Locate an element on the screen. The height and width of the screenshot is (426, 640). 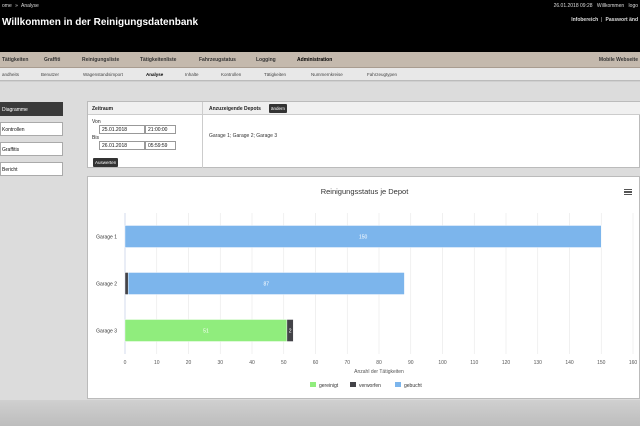
password-link: Passwort änd is located at coordinates (621, 20).